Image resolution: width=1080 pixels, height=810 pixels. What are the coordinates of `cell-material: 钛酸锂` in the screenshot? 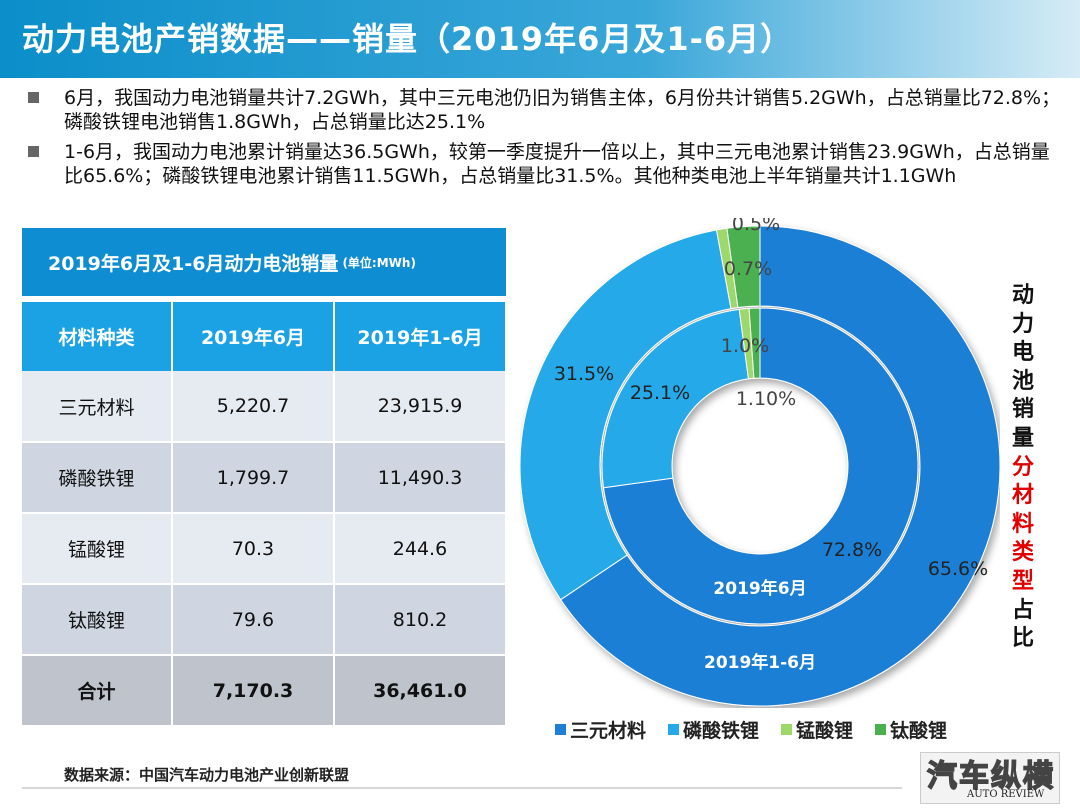 It's located at (97, 620).